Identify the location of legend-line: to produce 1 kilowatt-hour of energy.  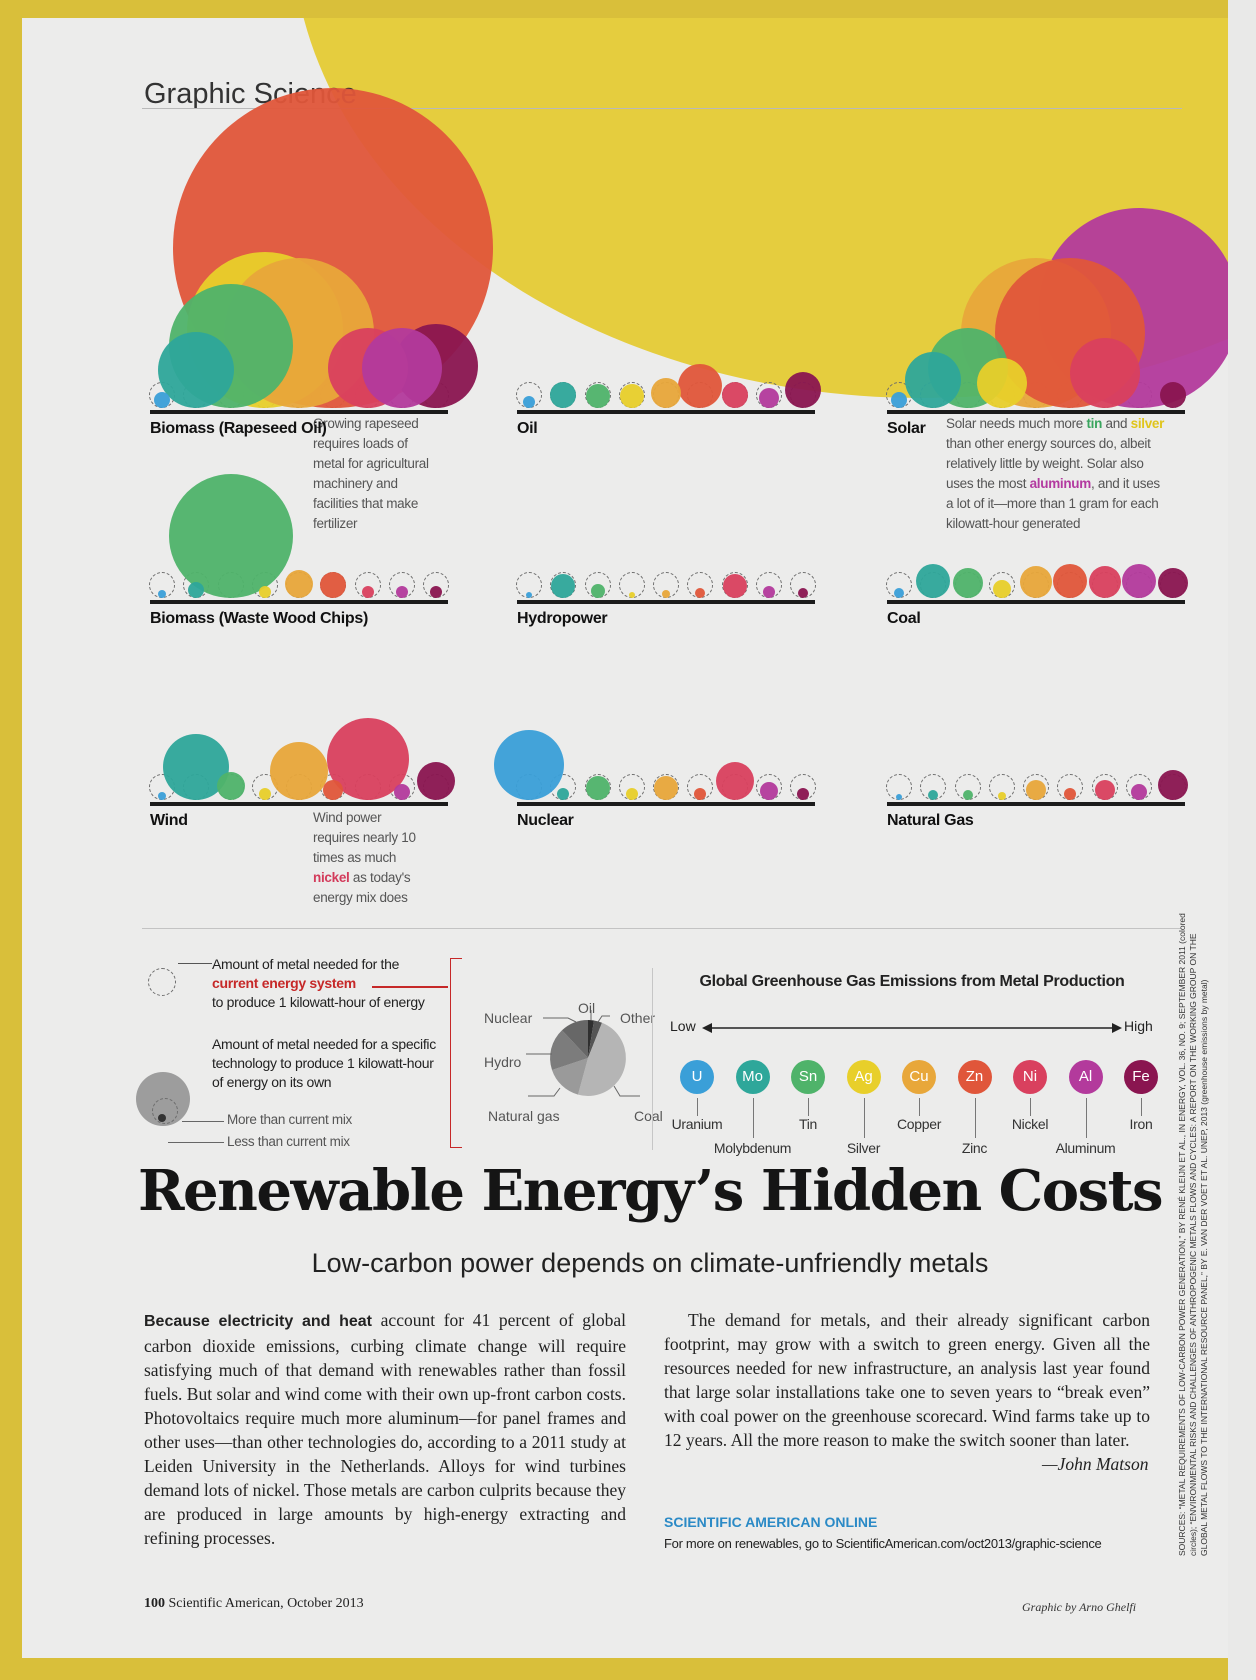
(318, 1002).